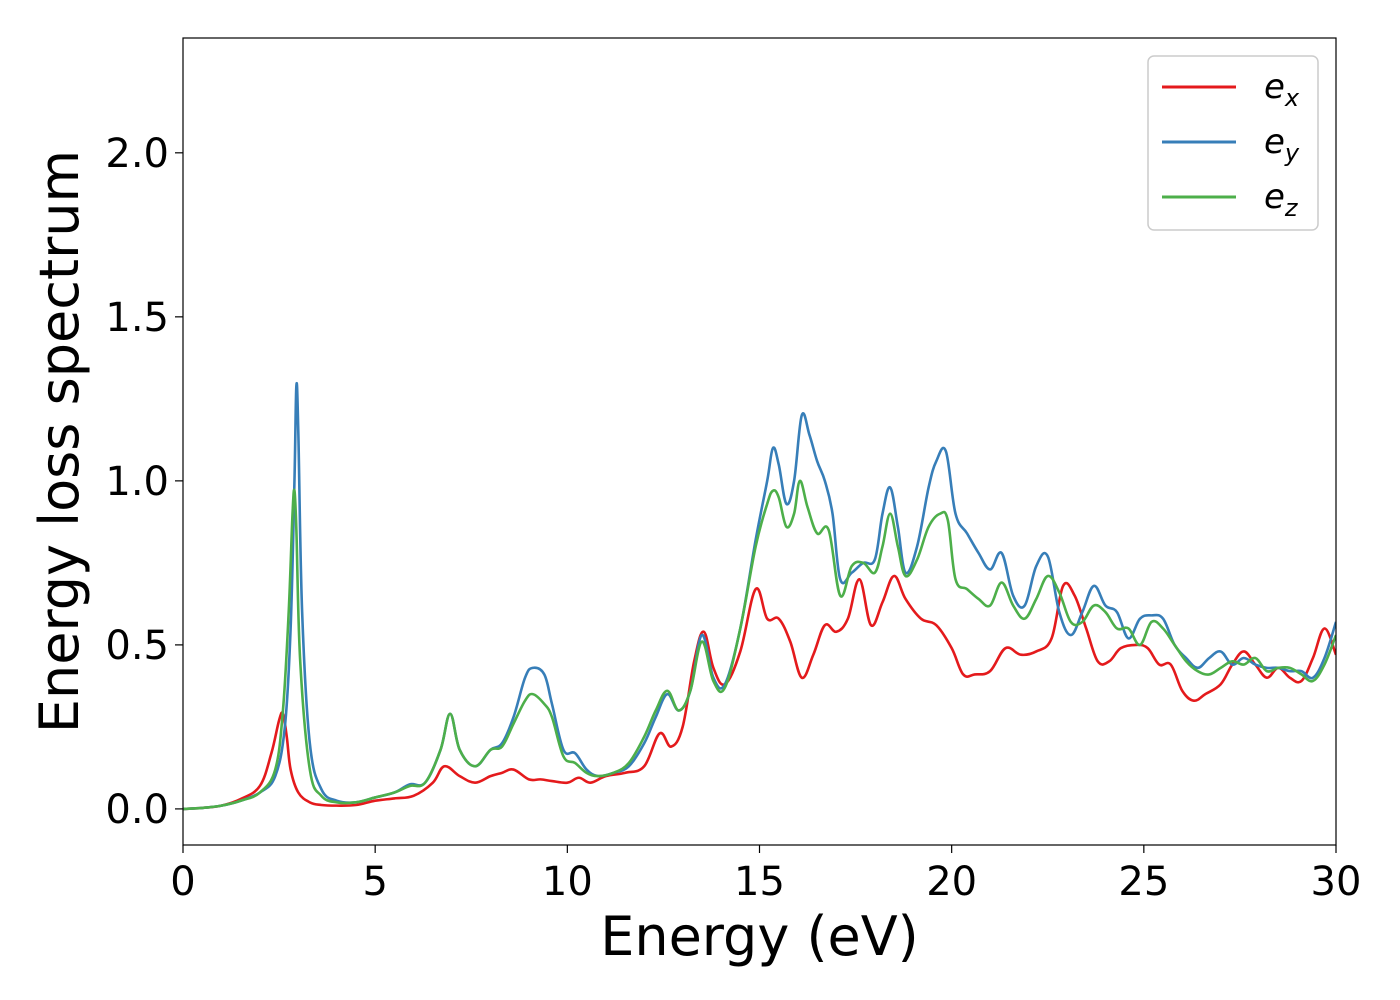  What do you see at coordinates (759, 936) in the screenshot?
I see `x-axis-label: Energy (eV)` at bounding box center [759, 936].